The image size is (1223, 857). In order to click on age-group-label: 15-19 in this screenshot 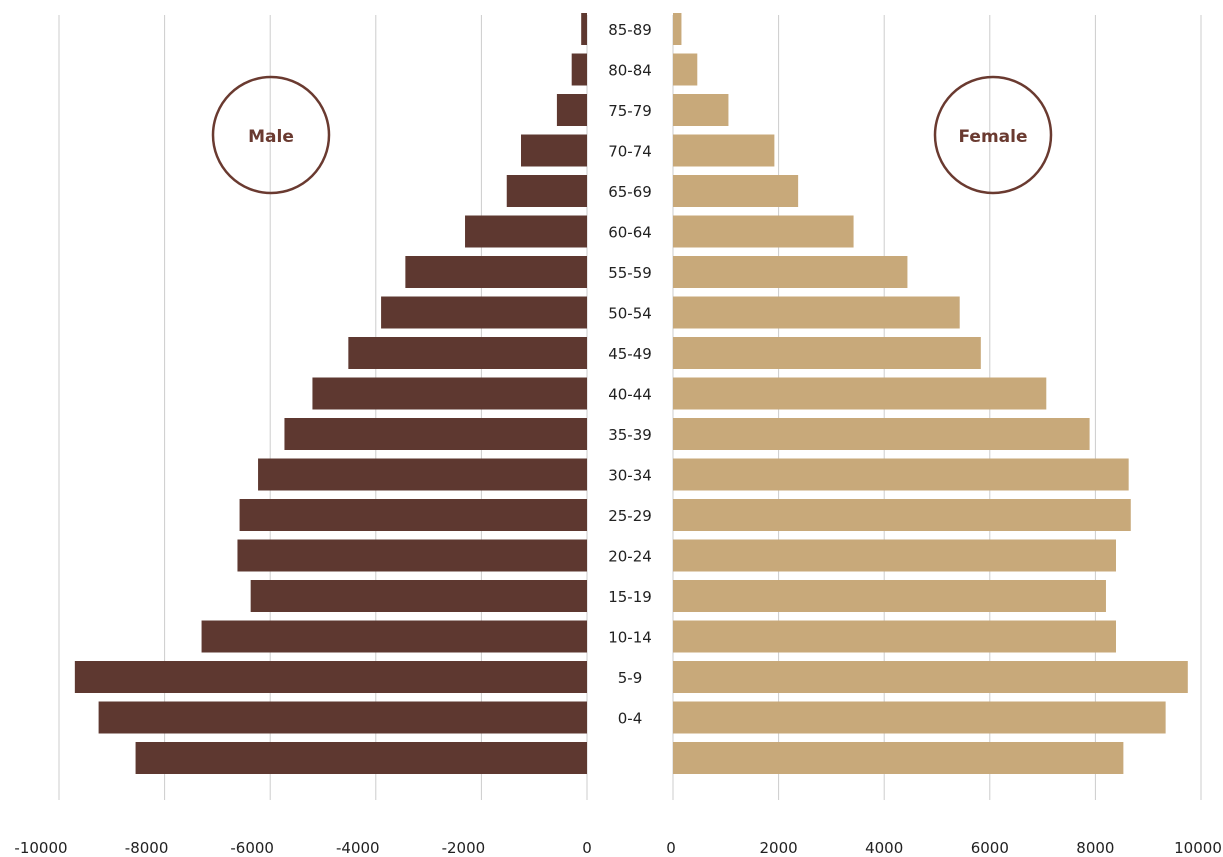, I will do `click(630, 597)`.